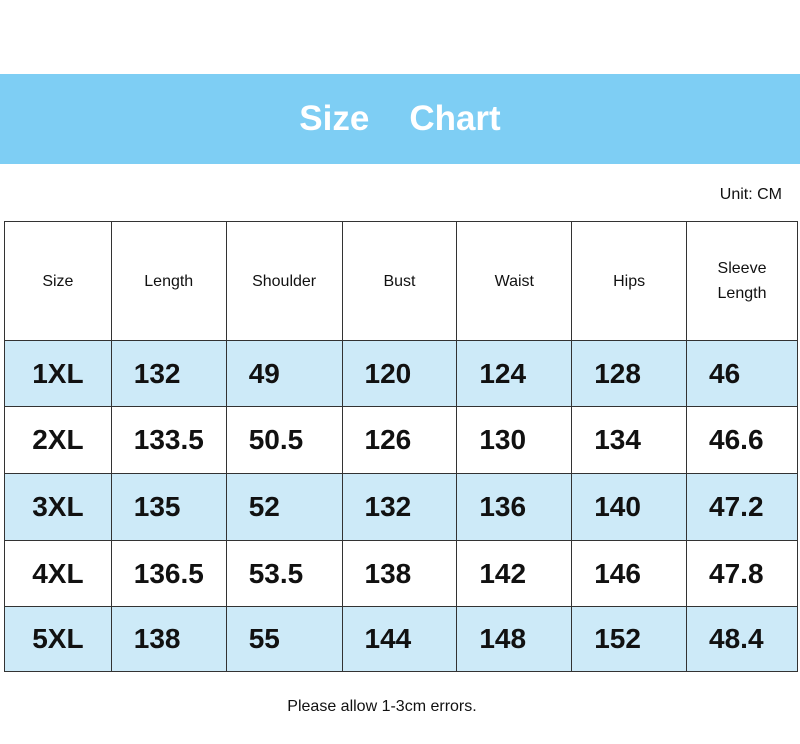 The height and width of the screenshot is (744, 800). Describe the element at coordinates (514, 573) in the screenshot. I see `table-cell: 142` at that location.